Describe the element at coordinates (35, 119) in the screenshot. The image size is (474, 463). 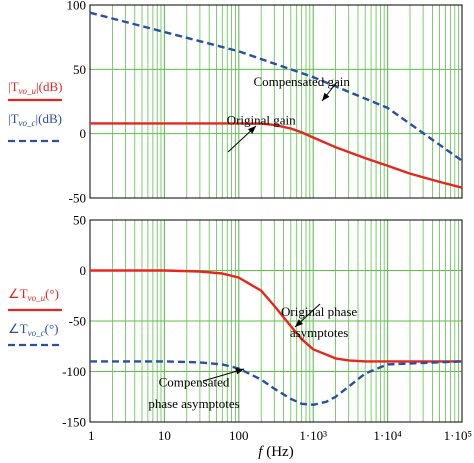
I see `legend-gain-compensated: |Tvo_c|(dB)` at that location.